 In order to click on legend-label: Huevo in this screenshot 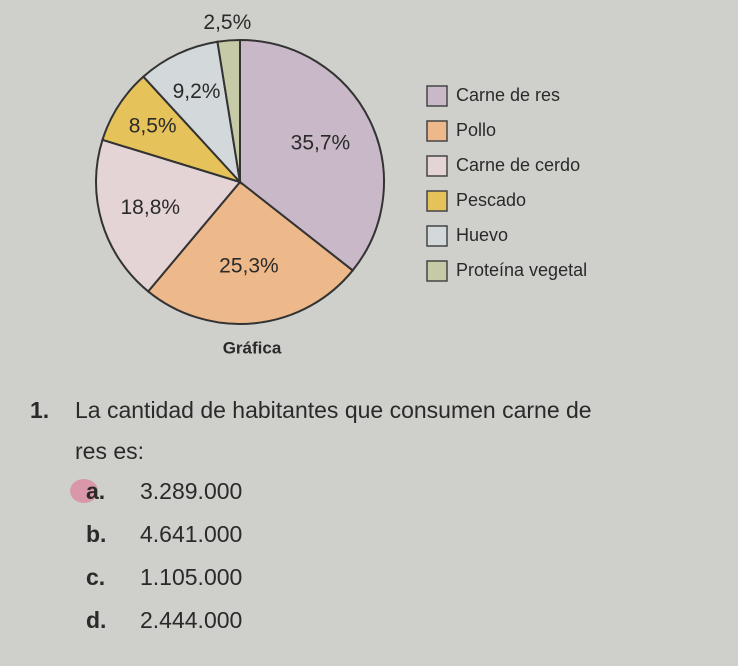, I will do `click(482, 235)`.